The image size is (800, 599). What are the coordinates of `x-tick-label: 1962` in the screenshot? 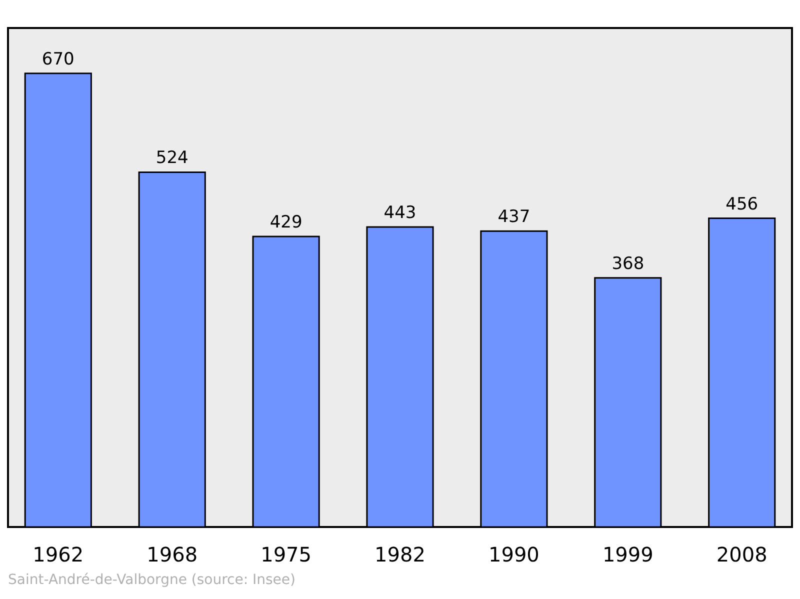 It's located at (58, 554).